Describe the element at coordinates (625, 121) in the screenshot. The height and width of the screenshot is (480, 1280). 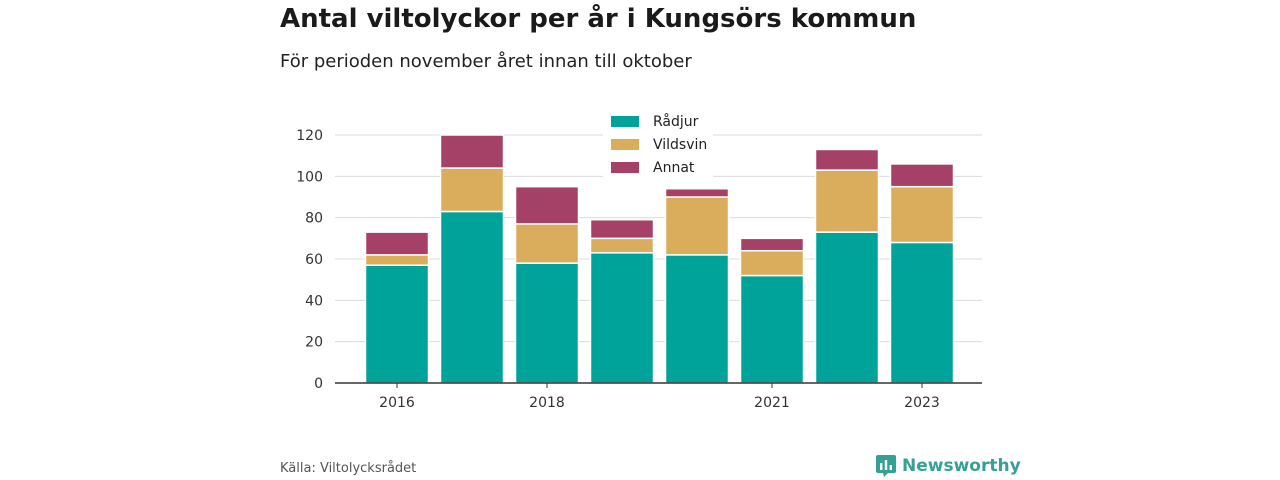
I see `legend-swatch-rådjur` at that location.